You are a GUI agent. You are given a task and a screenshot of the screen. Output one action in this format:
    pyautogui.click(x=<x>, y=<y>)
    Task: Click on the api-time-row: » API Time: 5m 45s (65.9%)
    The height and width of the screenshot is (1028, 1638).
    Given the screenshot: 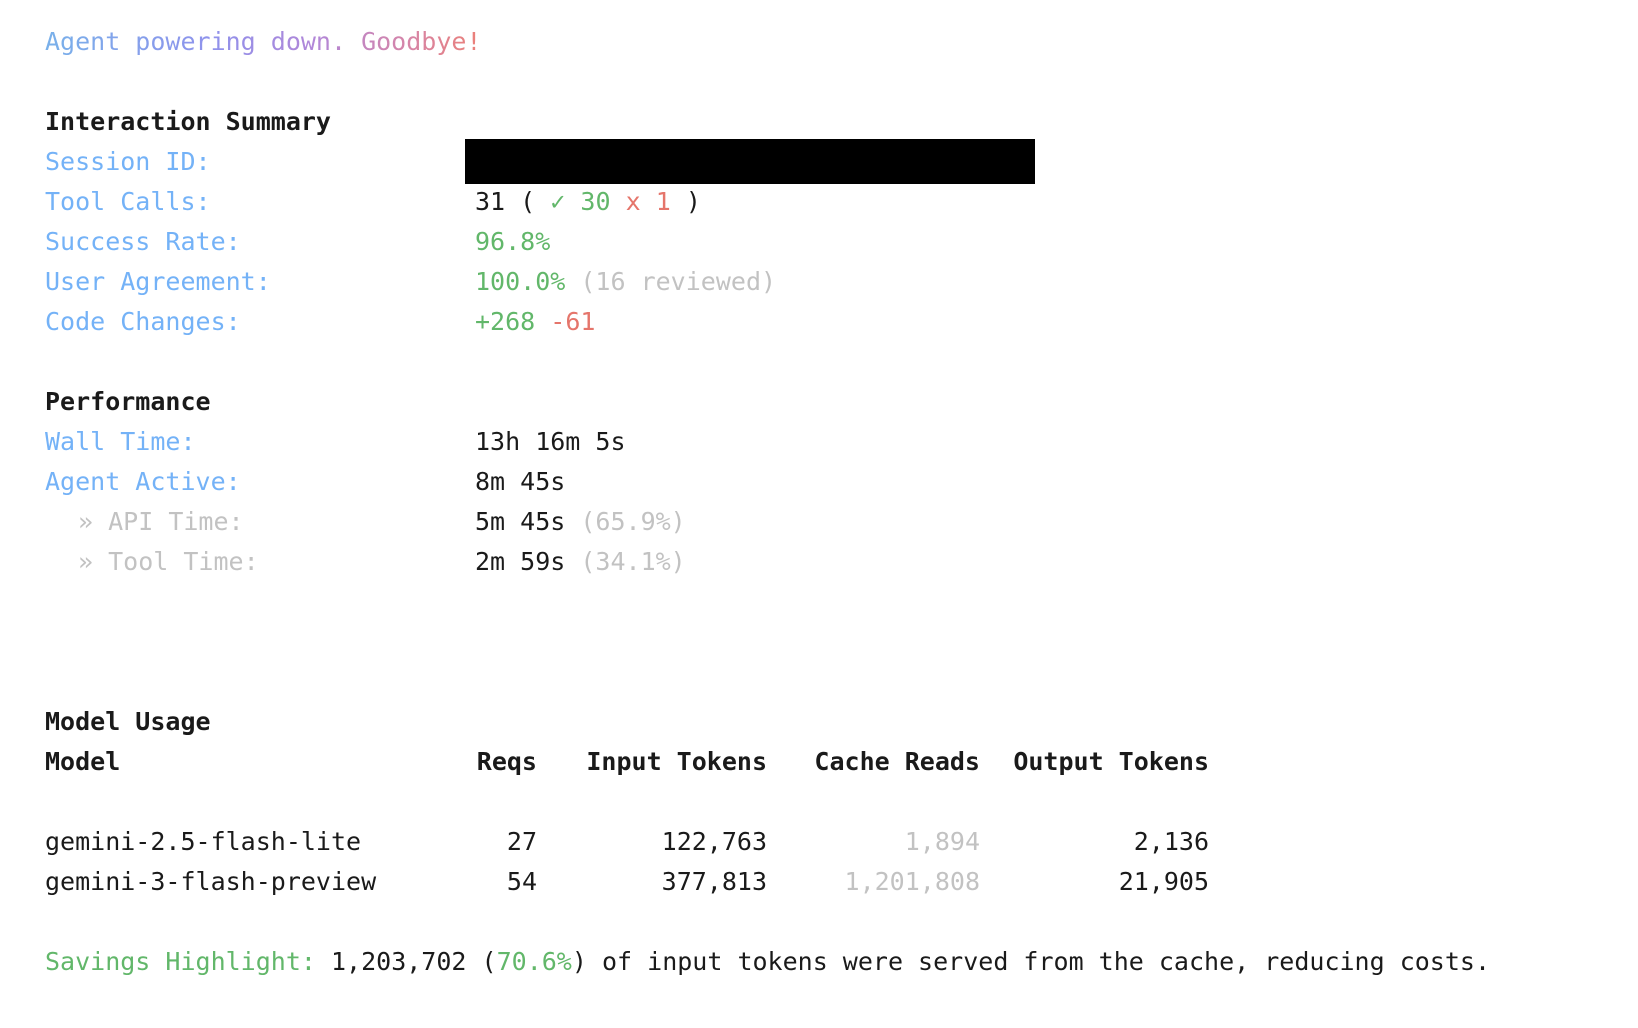 What is the action you would take?
    pyautogui.click(x=841, y=522)
    